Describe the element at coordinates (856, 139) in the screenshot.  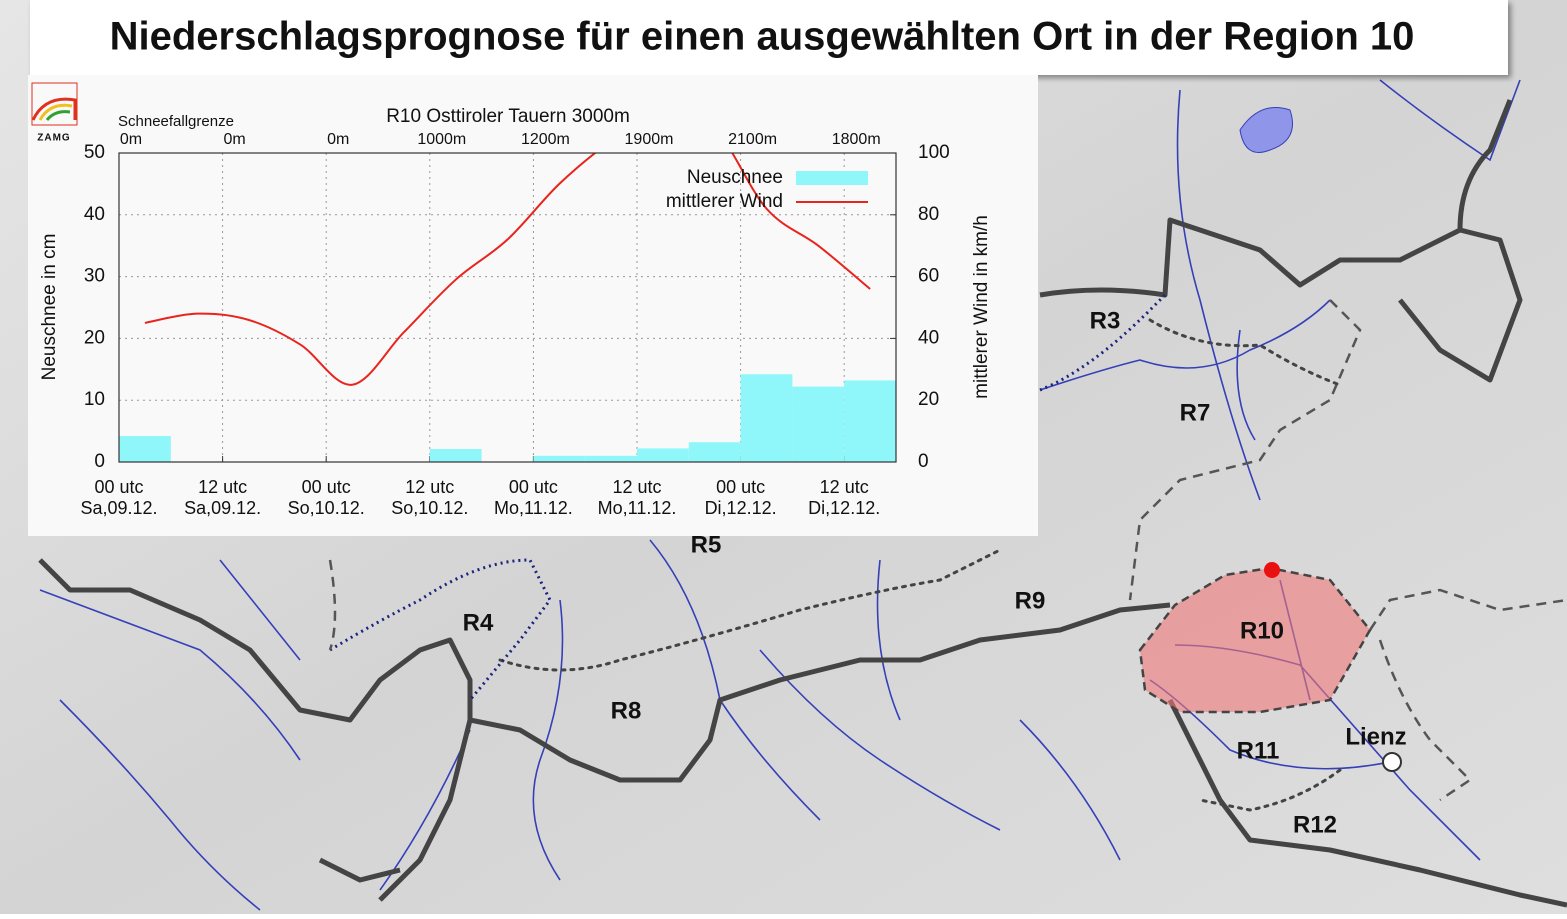
I see `snowline-label: 1800m` at that location.